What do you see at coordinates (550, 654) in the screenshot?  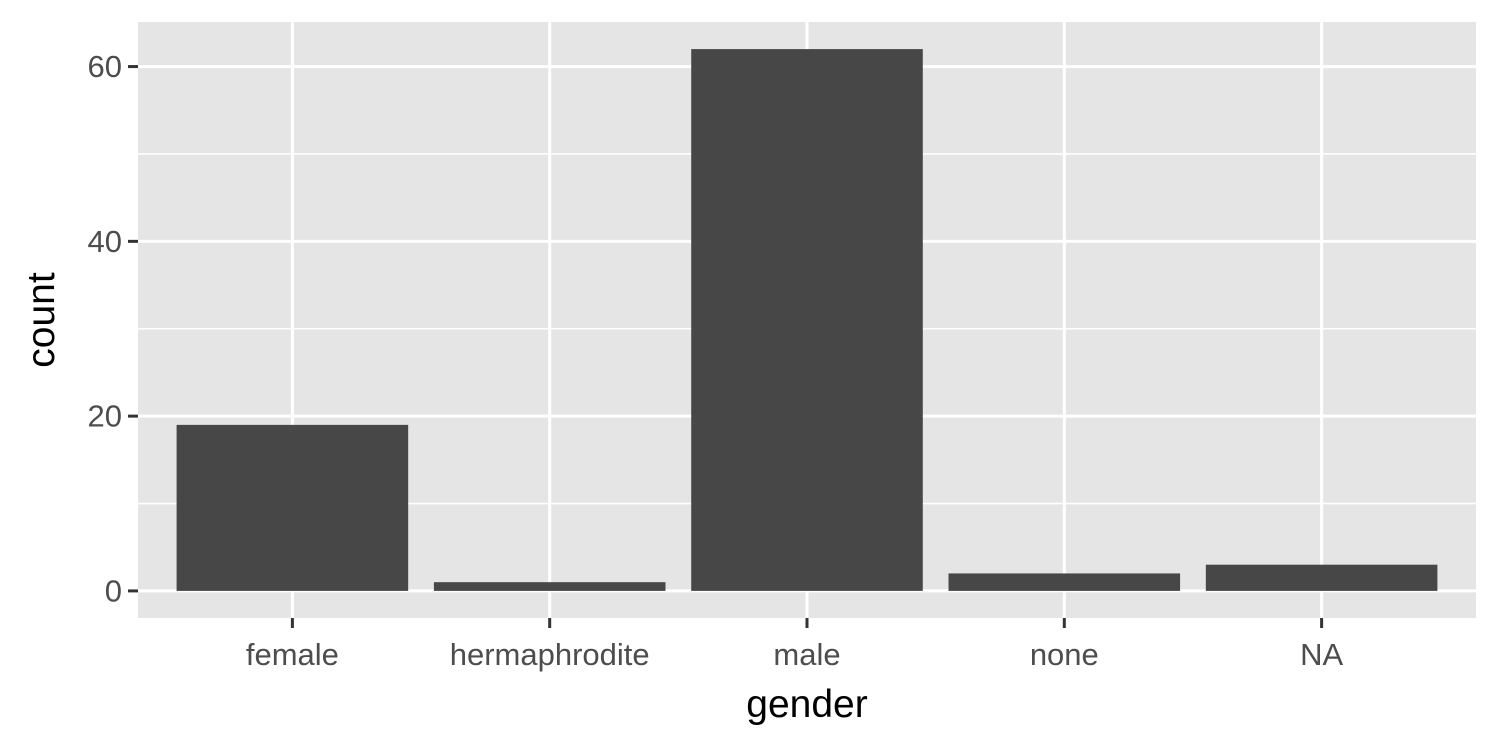 I see `x-tick-label: hermaphrodite` at bounding box center [550, 654].